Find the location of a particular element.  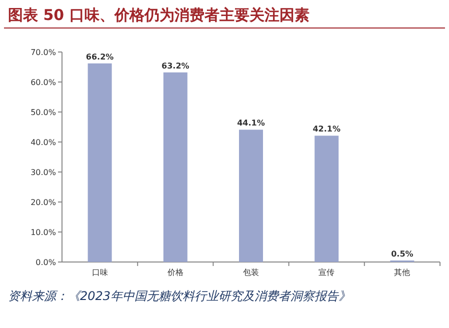

y-tick-label: 30.0% is located at coordinates (43, 172).